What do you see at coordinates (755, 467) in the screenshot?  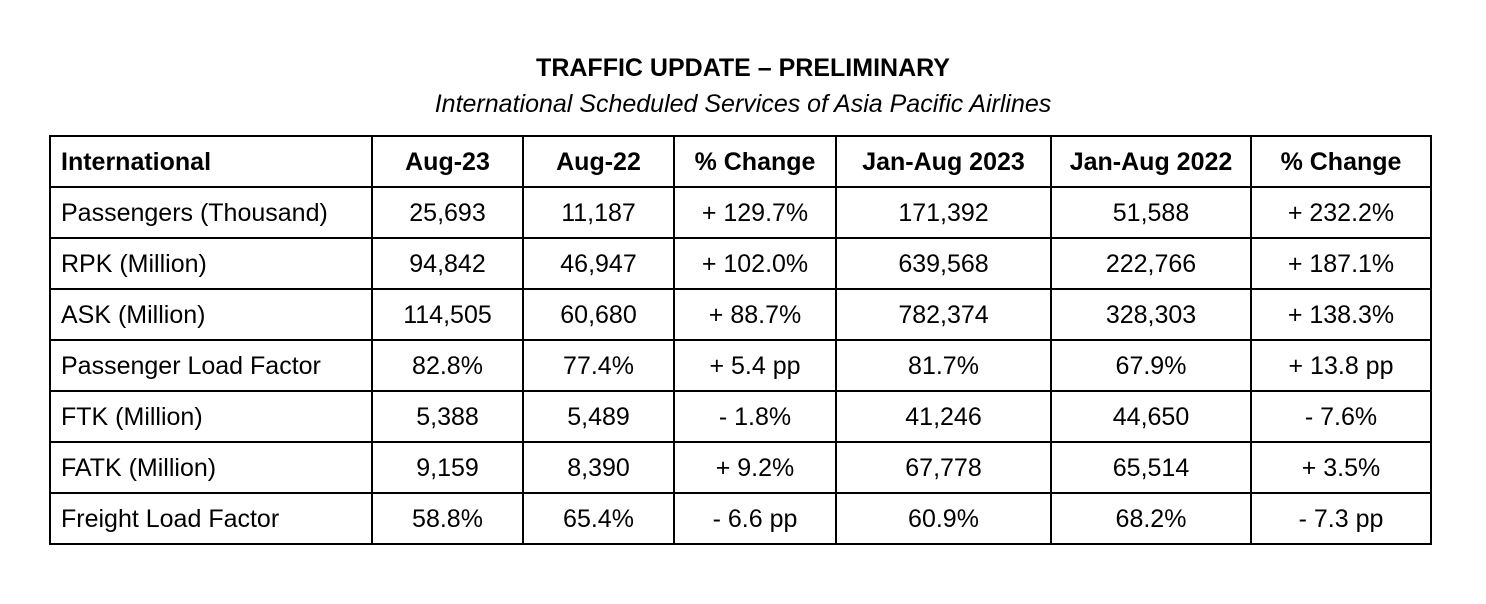 I see `table-cell: + 9.2%` at bounding box center [755, 467].